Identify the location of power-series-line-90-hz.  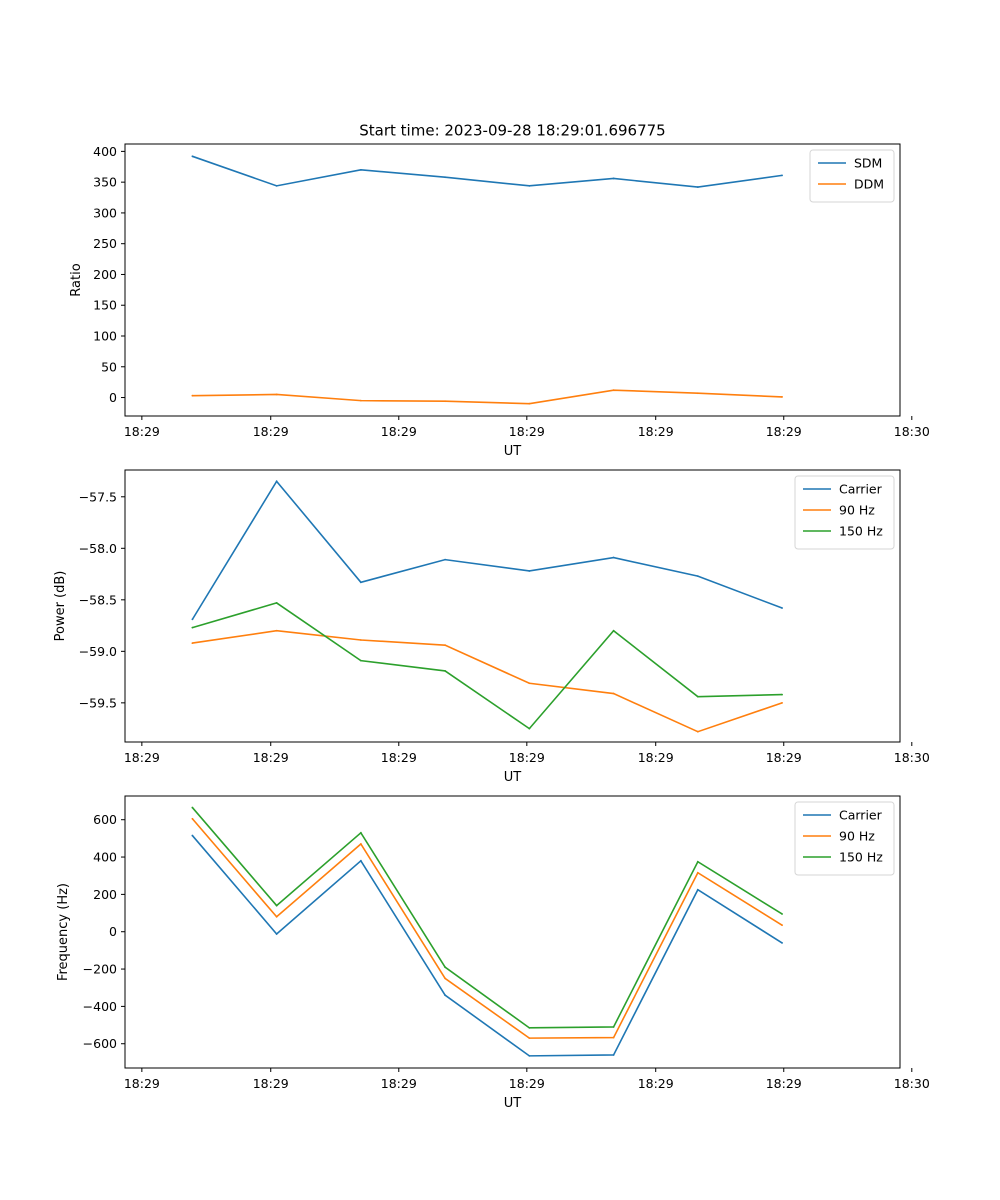
(487, 681).